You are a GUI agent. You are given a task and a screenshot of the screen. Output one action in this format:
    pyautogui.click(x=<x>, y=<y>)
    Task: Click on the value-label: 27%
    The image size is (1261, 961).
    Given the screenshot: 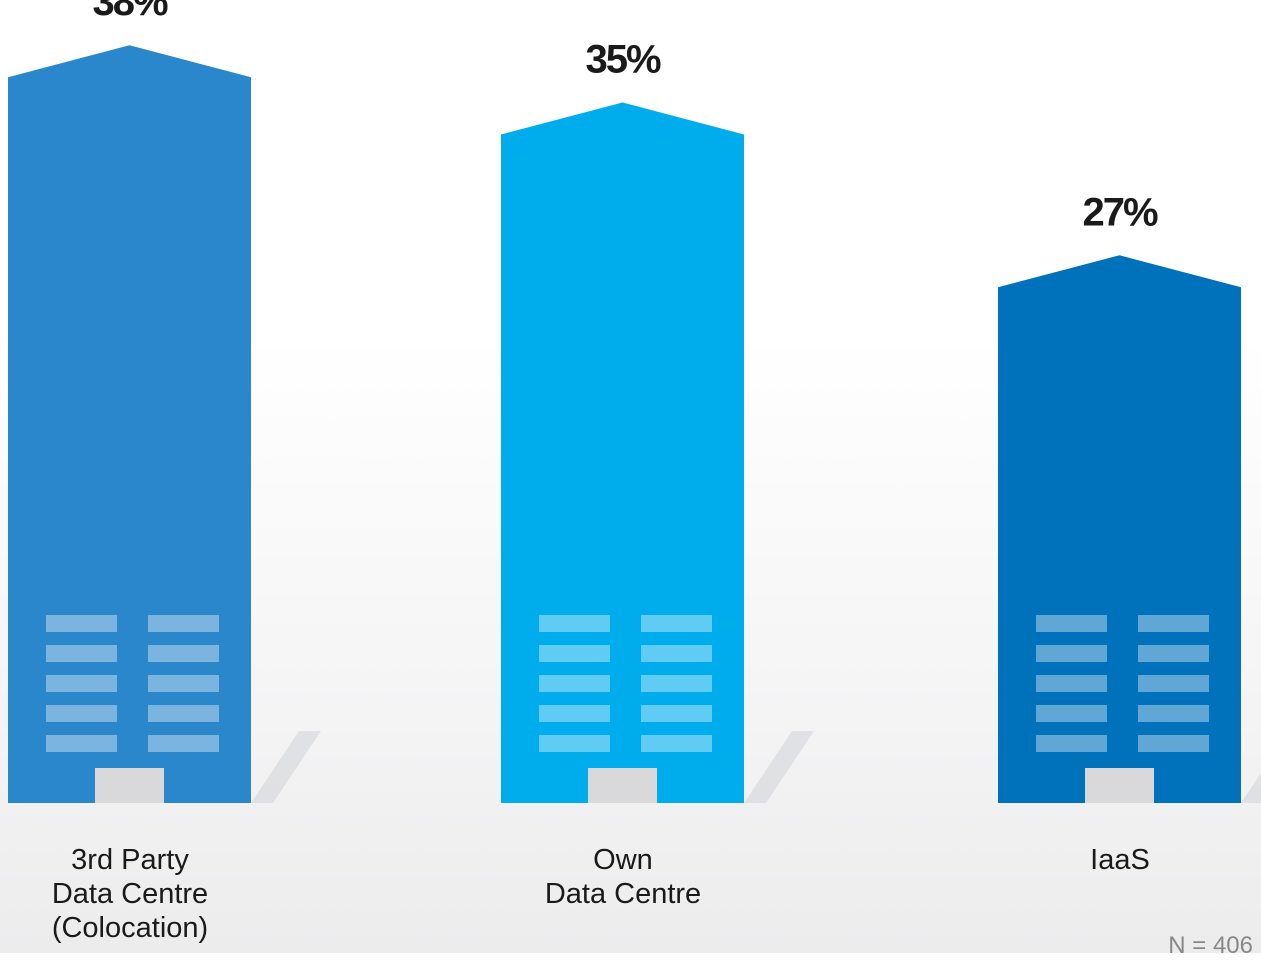 What is the action you would take?
    pyautogui.click(x=1119, y=212)
    